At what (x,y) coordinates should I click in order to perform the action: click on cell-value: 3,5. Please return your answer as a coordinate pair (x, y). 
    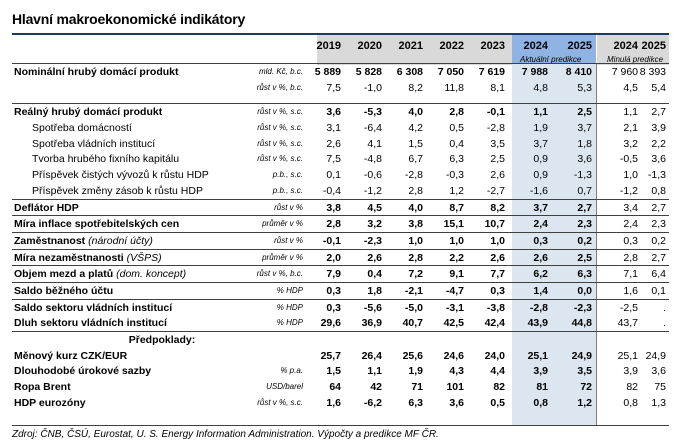
    Looking at the image, I should click on (584, 371).